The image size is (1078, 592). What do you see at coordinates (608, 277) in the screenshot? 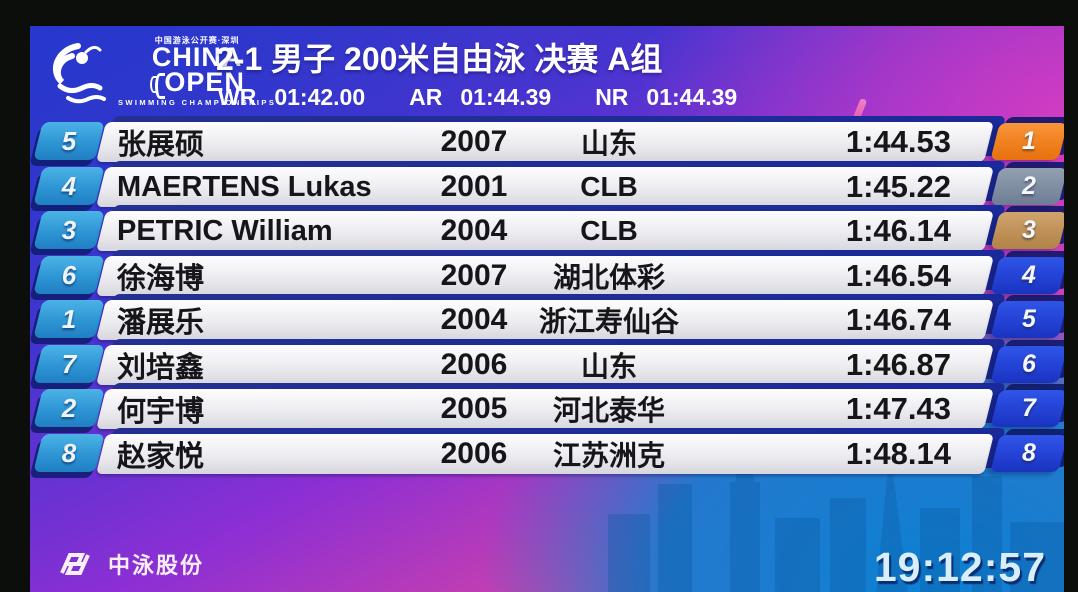
I see `team-name: 湖北体彩` at bounding box center [608, 277].